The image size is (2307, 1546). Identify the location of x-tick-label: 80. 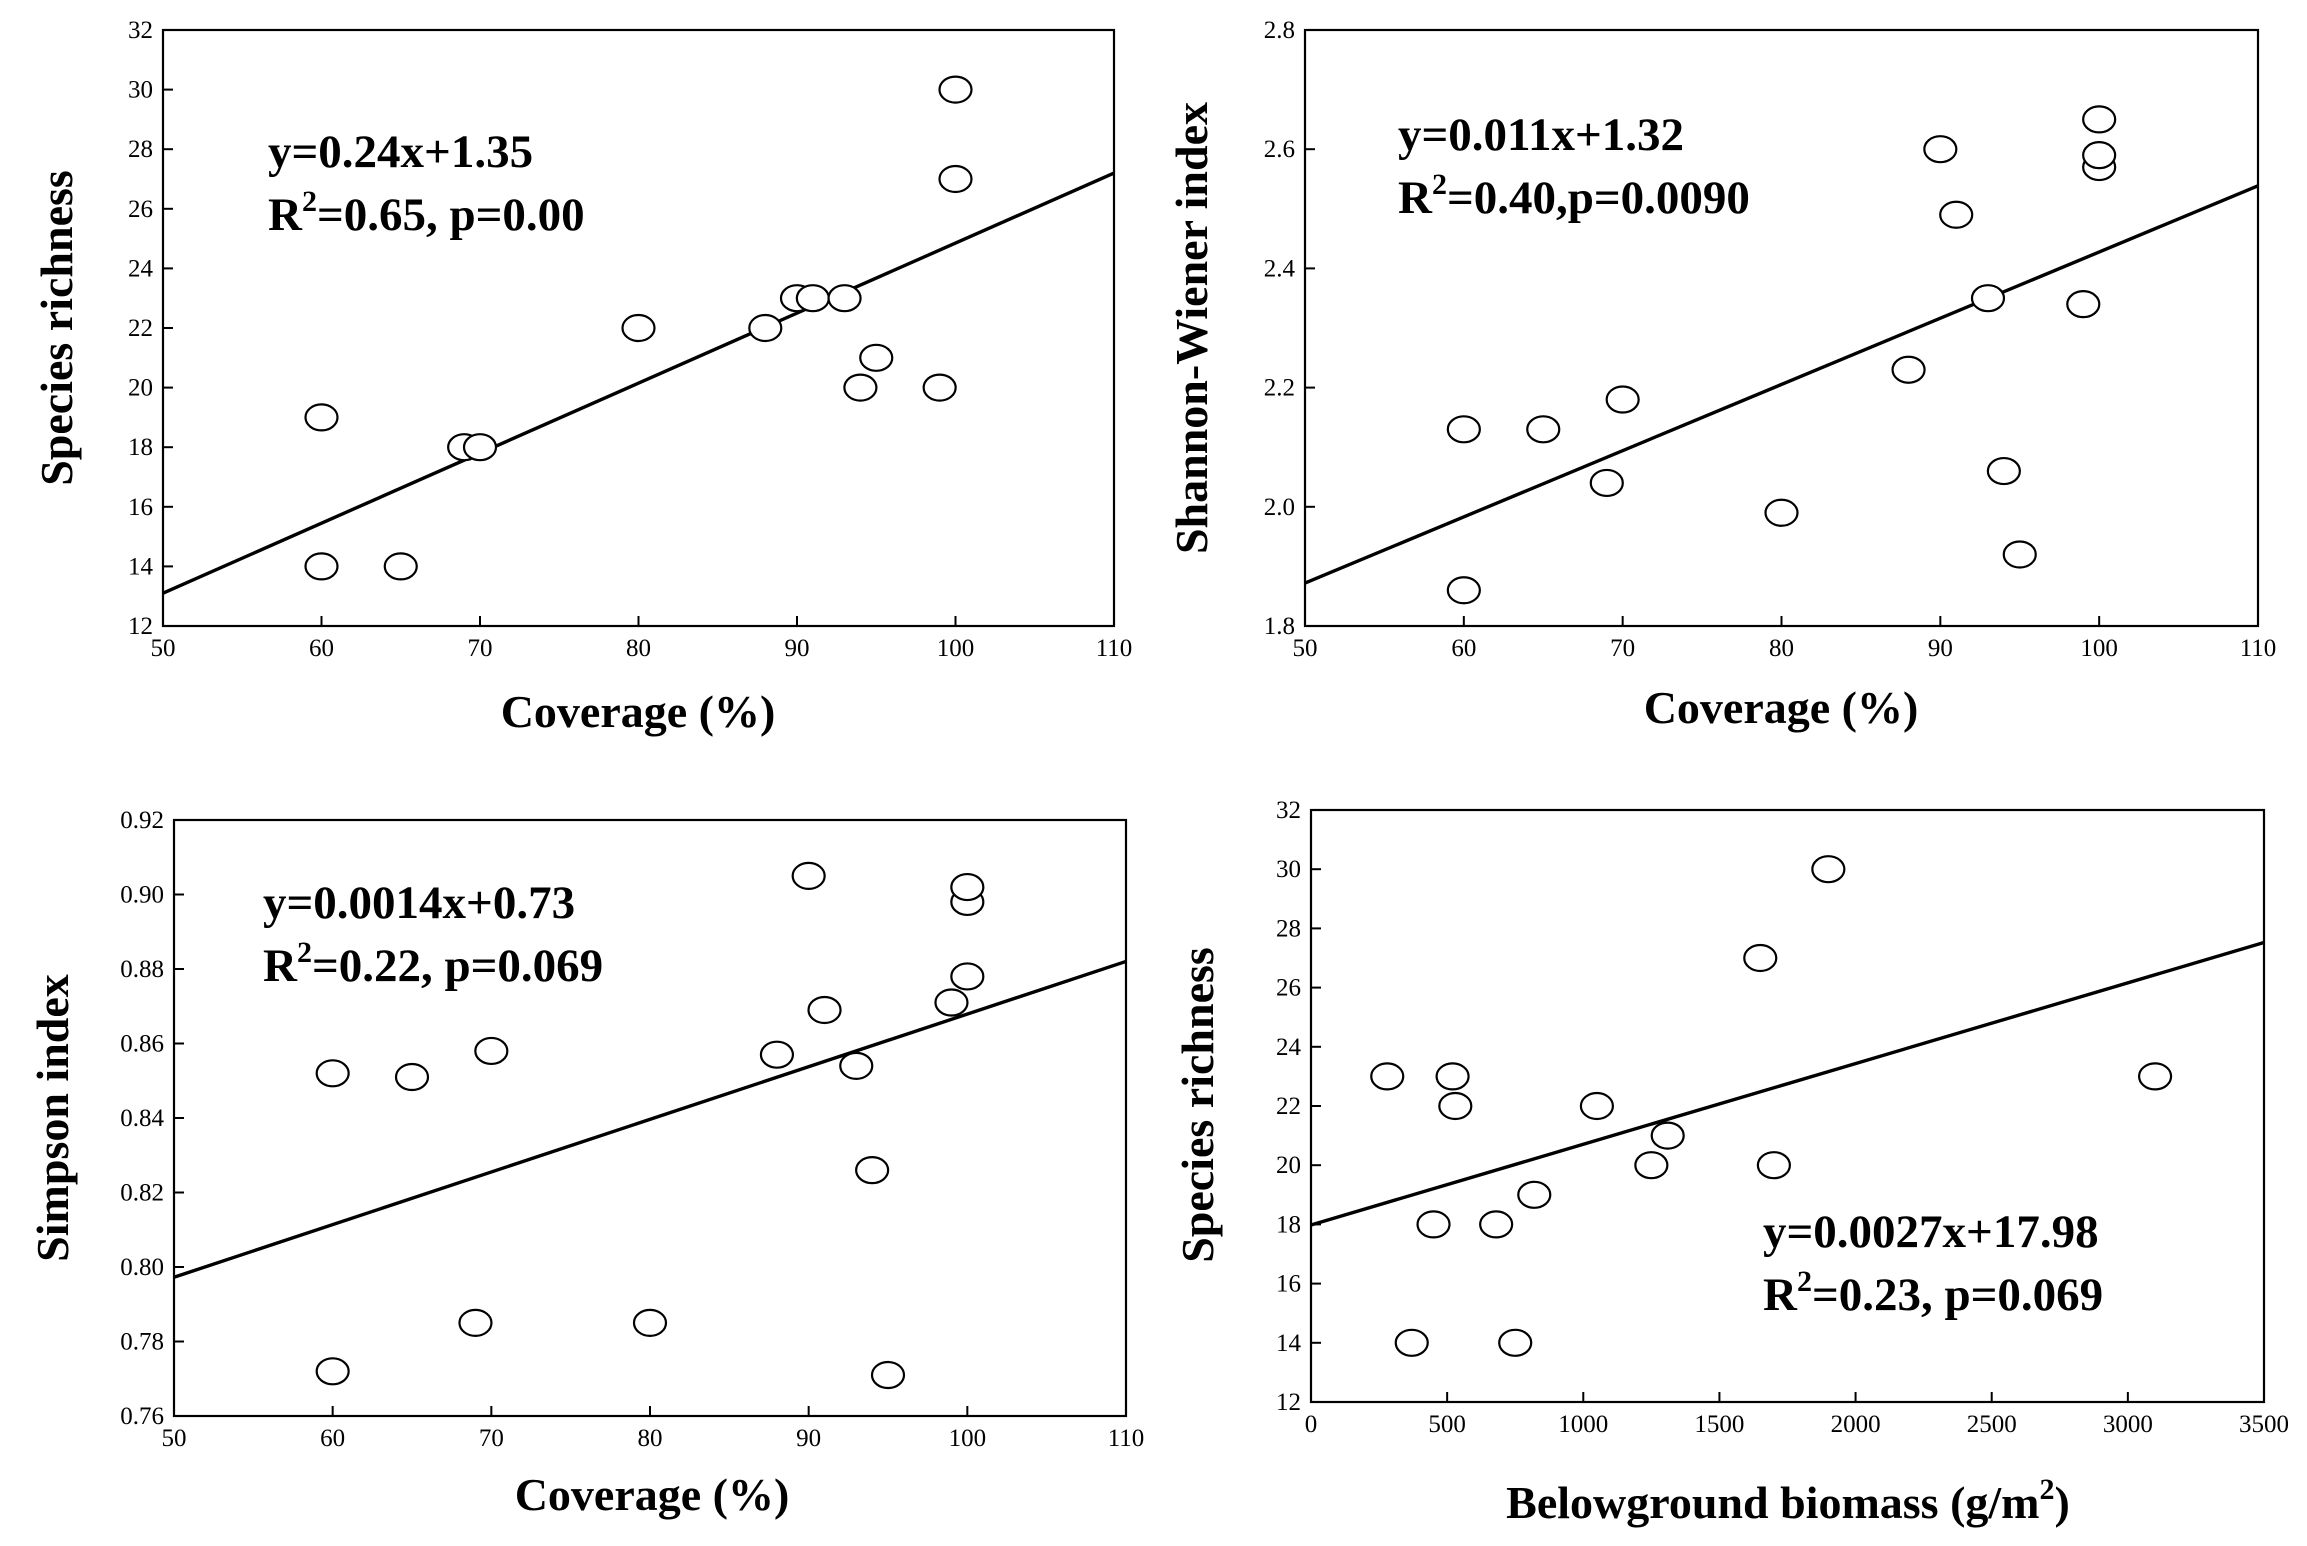
(650, 1438).